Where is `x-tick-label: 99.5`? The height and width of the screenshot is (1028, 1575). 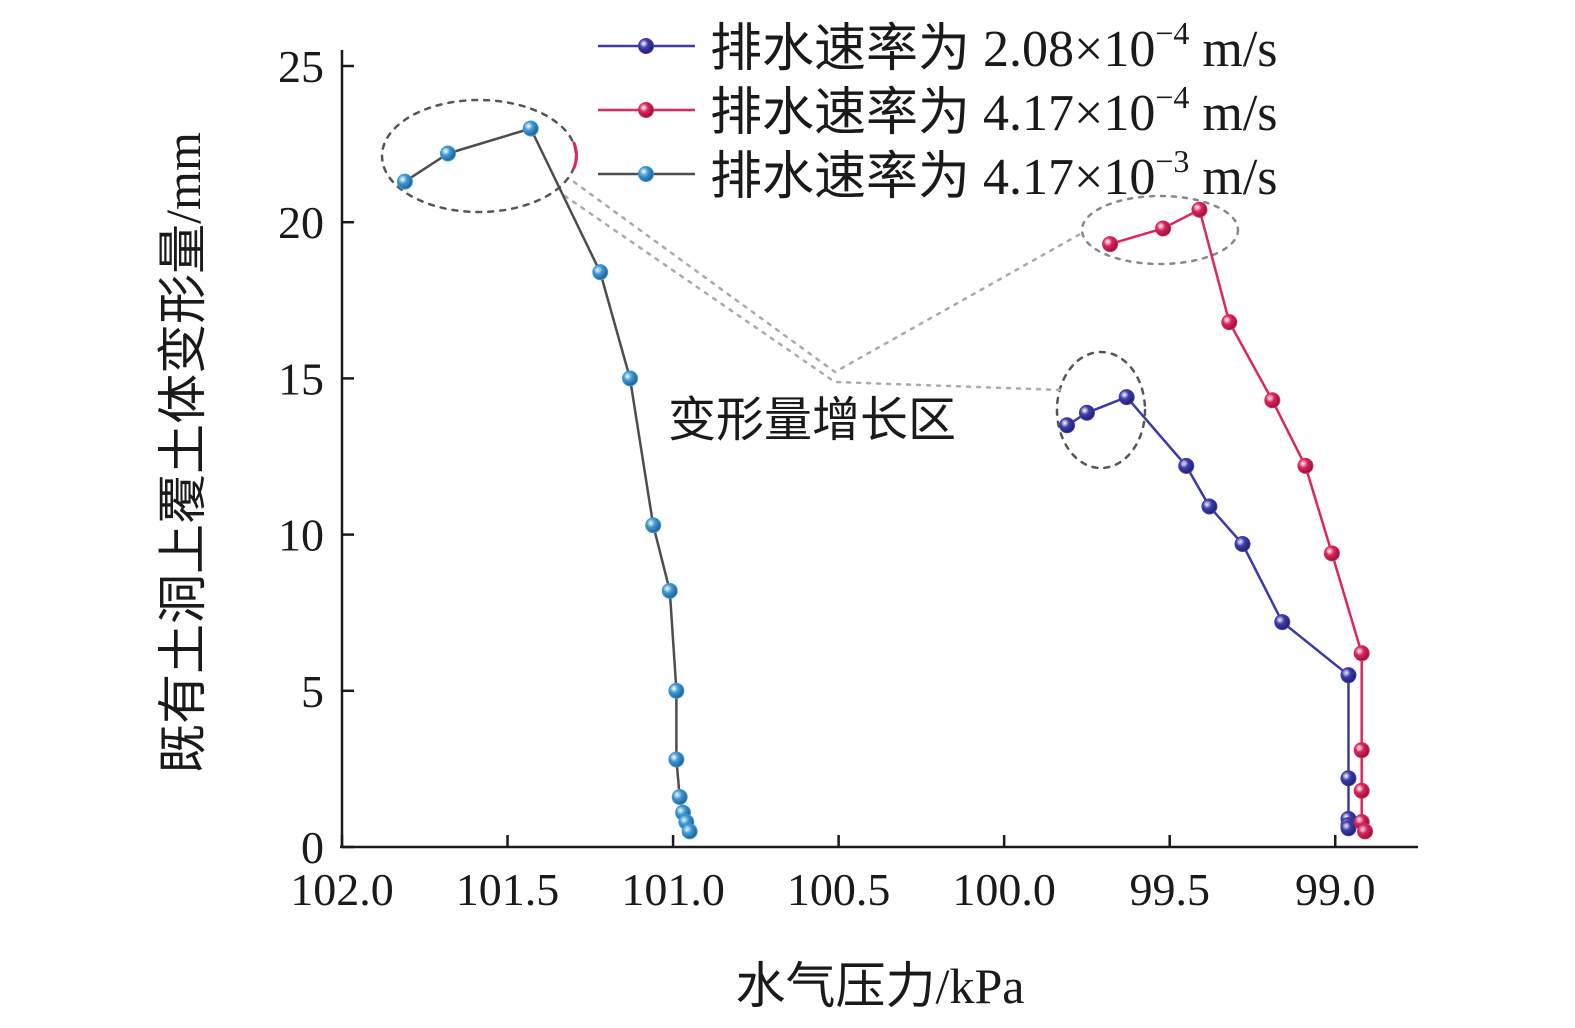 x-tick-label: 99.5 is located at coordinates (1169, 889).